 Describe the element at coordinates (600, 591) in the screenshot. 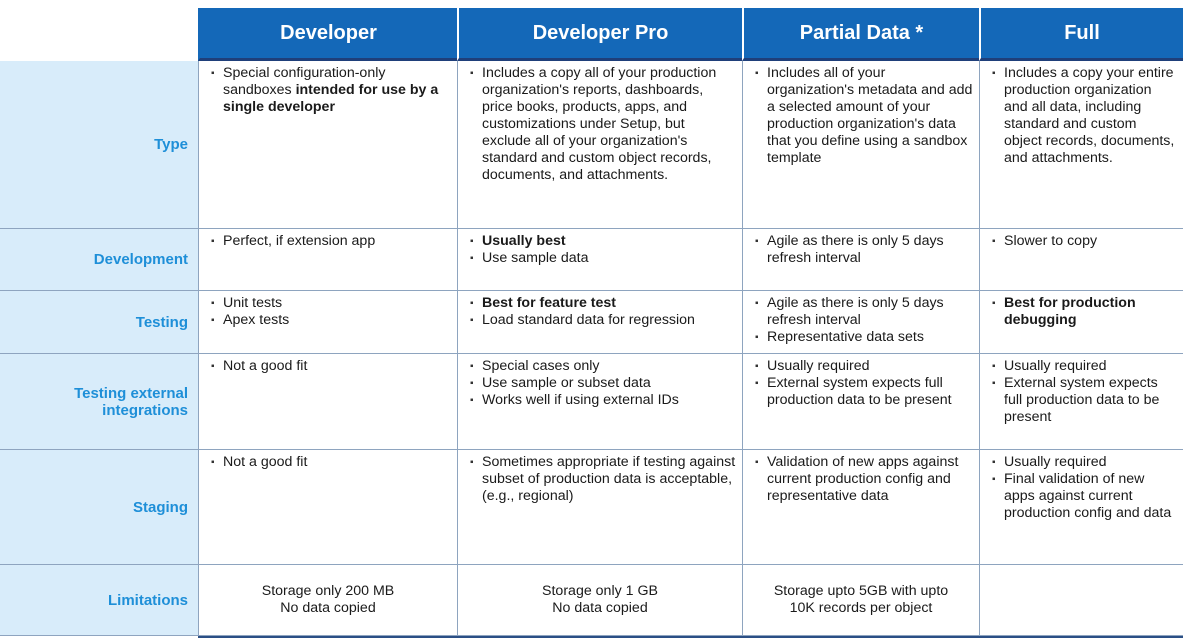

I see `limitation-line: Storage only 1 GB` at that location.